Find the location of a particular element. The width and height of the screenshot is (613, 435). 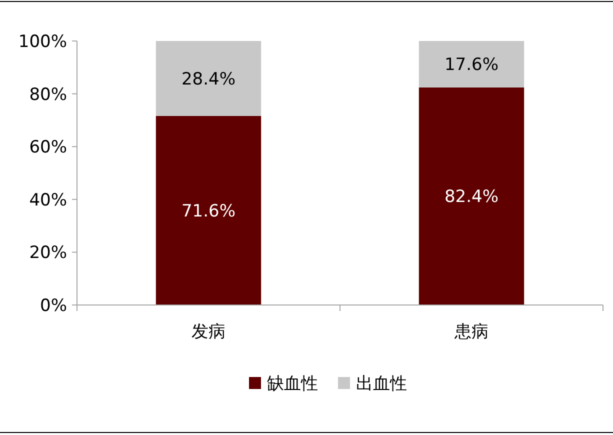

y-tick-label: 80% is located at coordinates (48, 94).